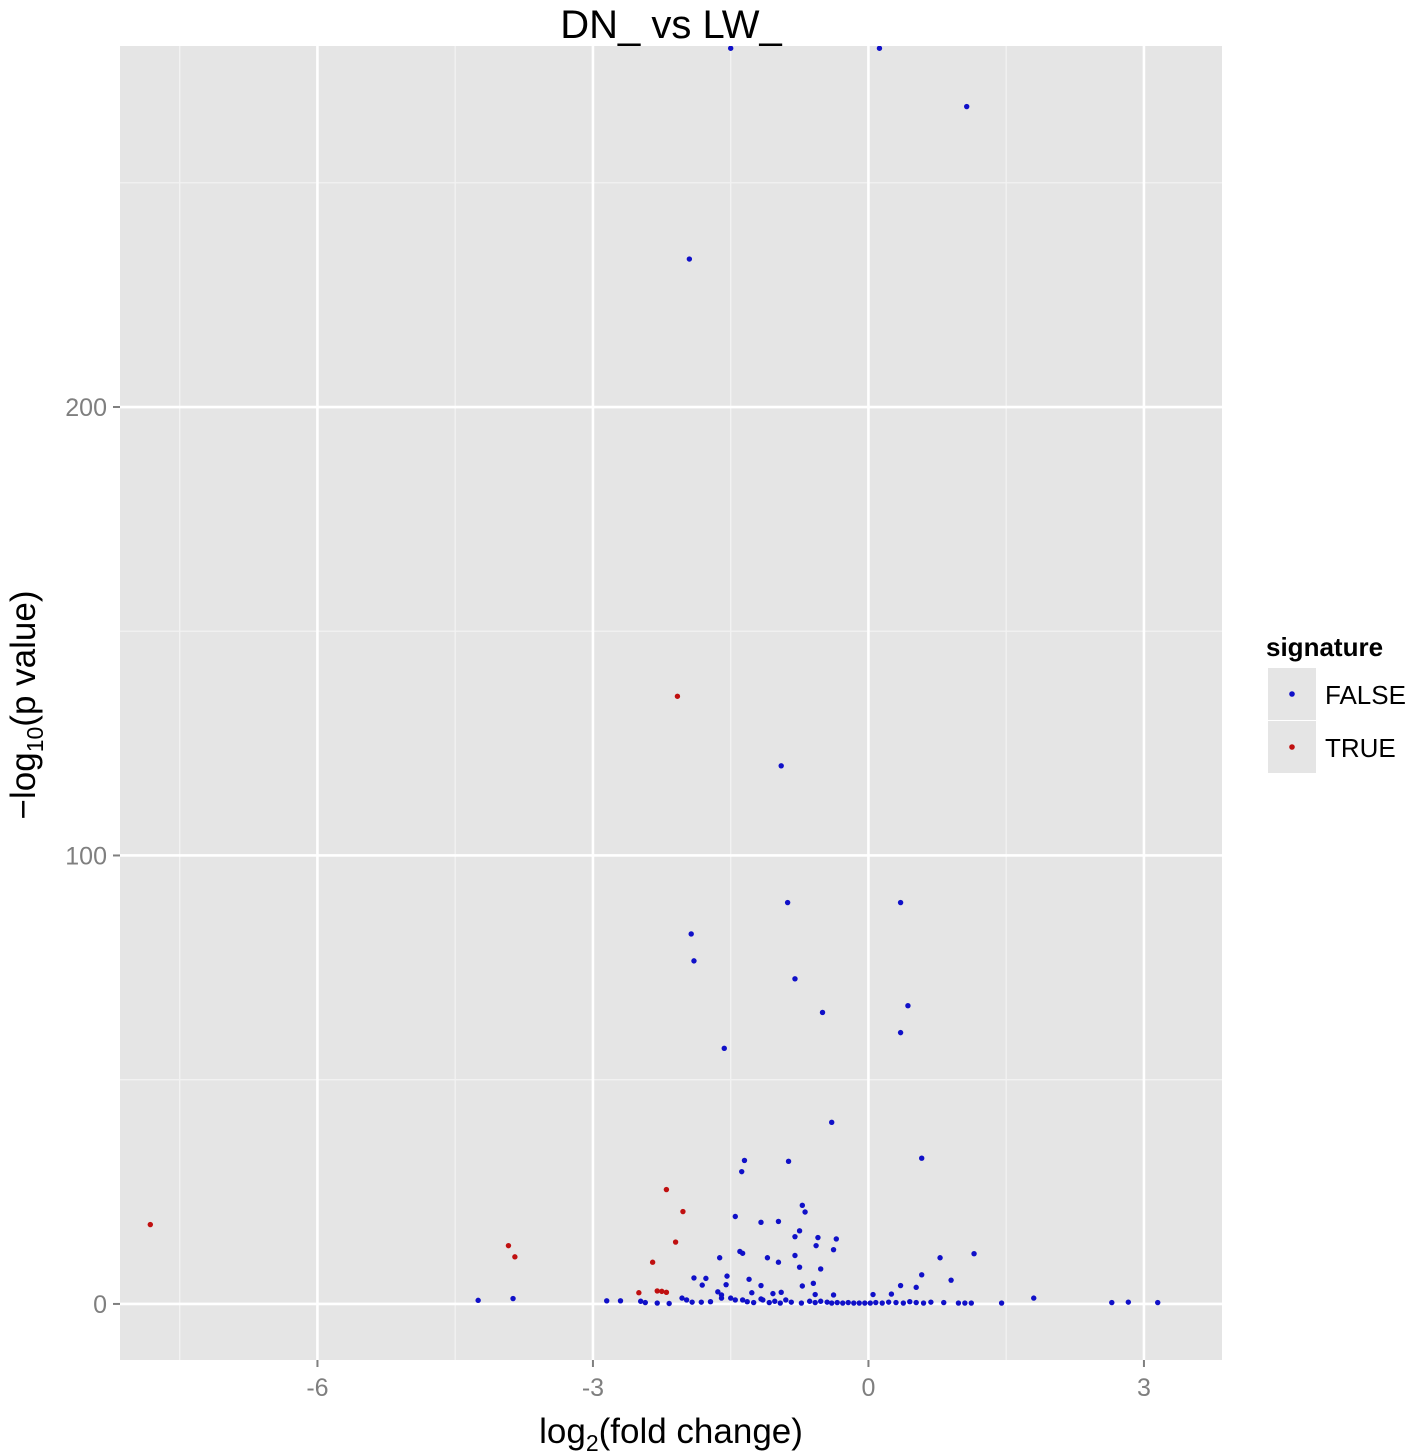  What do you see at coordinates (868, 1388) in the screenshot?
I see `x-tick-label: 0` at bounding box center [868, 1388].